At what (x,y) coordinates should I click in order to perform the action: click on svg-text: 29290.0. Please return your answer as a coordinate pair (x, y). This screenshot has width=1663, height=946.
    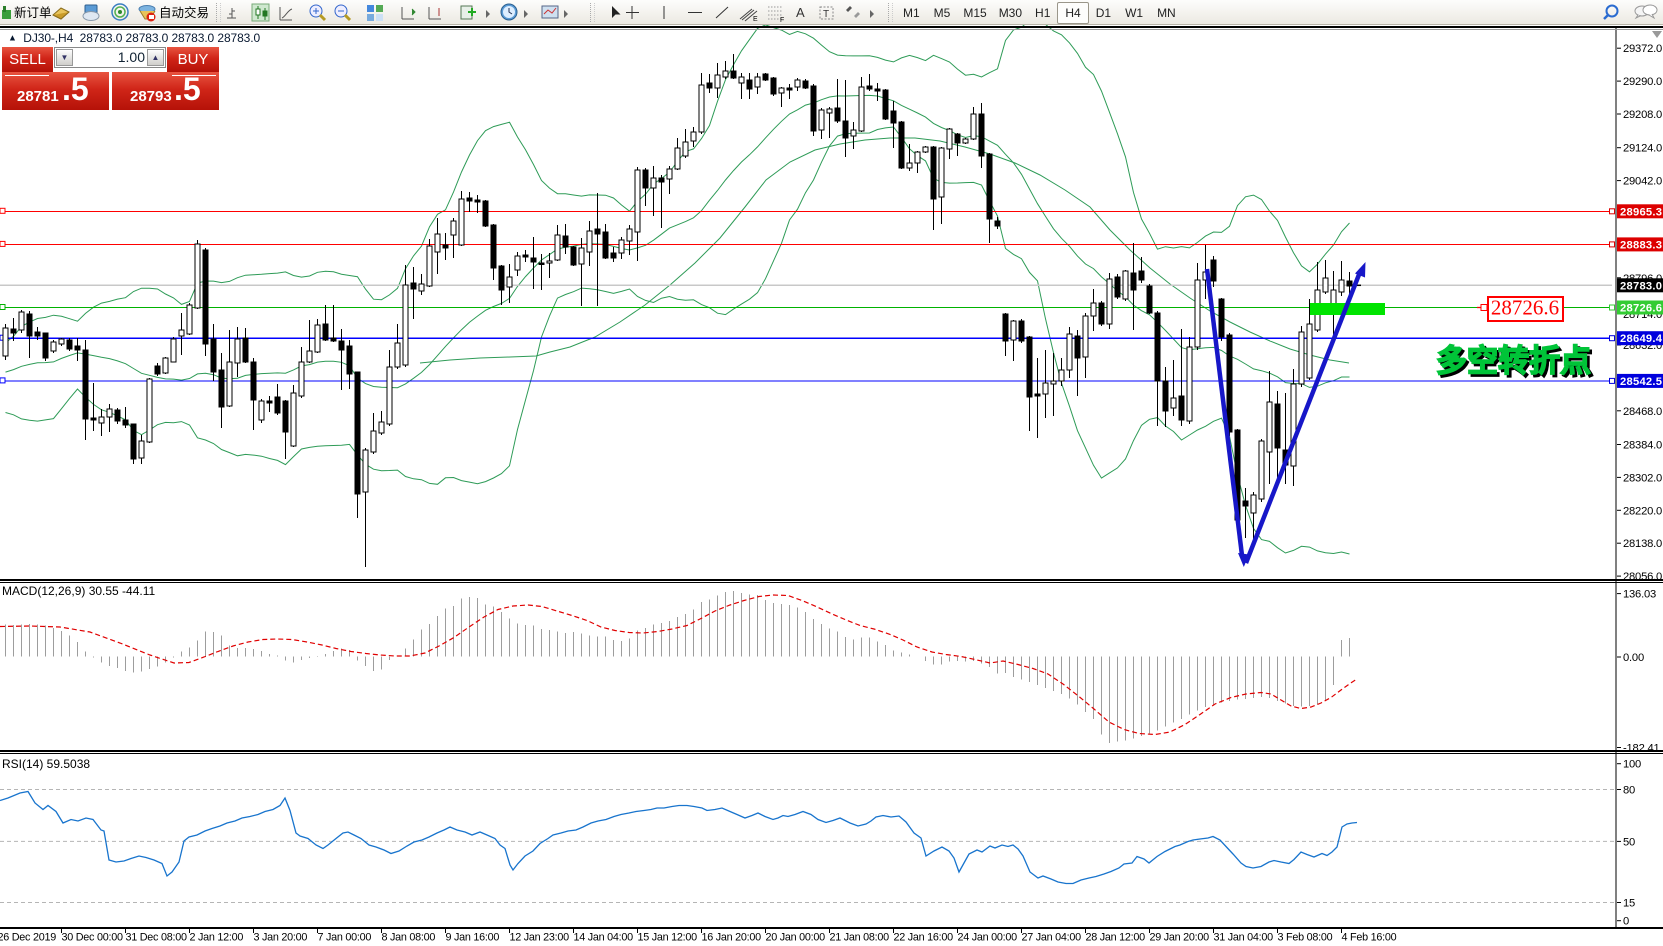
    Looking at the image, I should click on (1642, 82).